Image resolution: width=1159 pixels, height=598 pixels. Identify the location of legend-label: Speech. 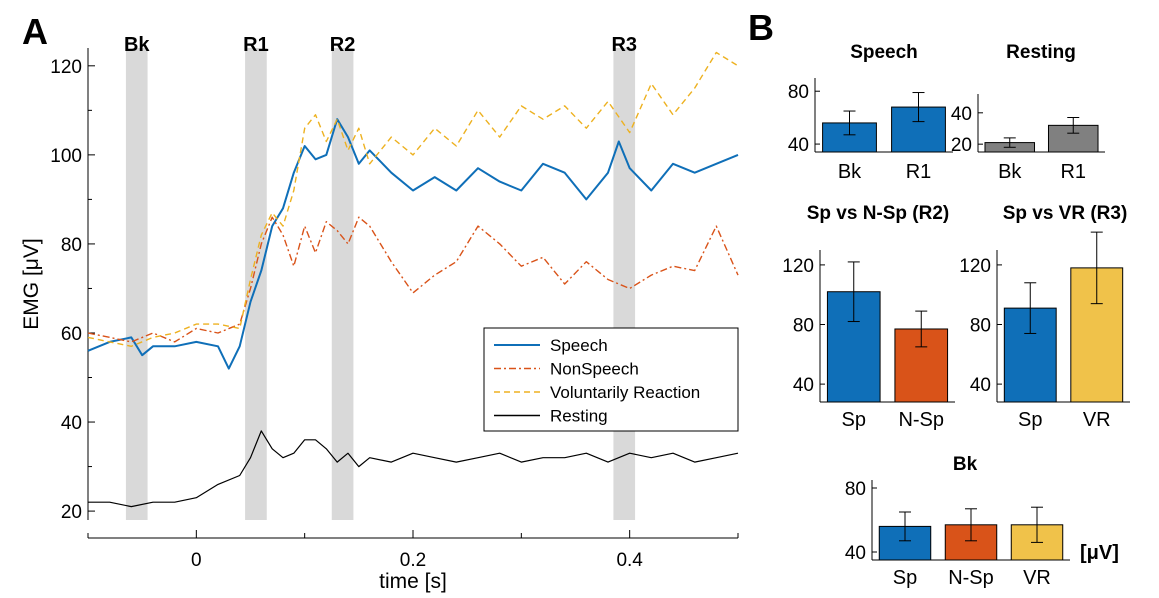
(579, 345).